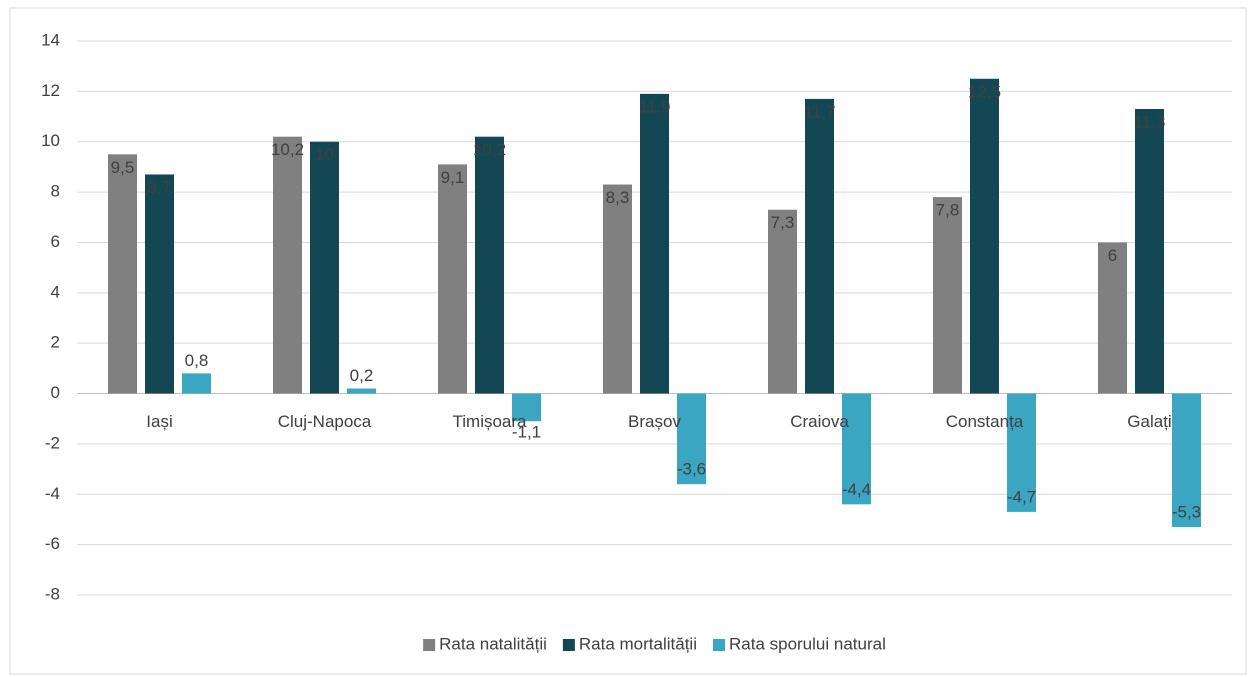 The width and height of the screenshot is (1250, 677). I want to click on y-tick-label: -2, so click(52, 442).